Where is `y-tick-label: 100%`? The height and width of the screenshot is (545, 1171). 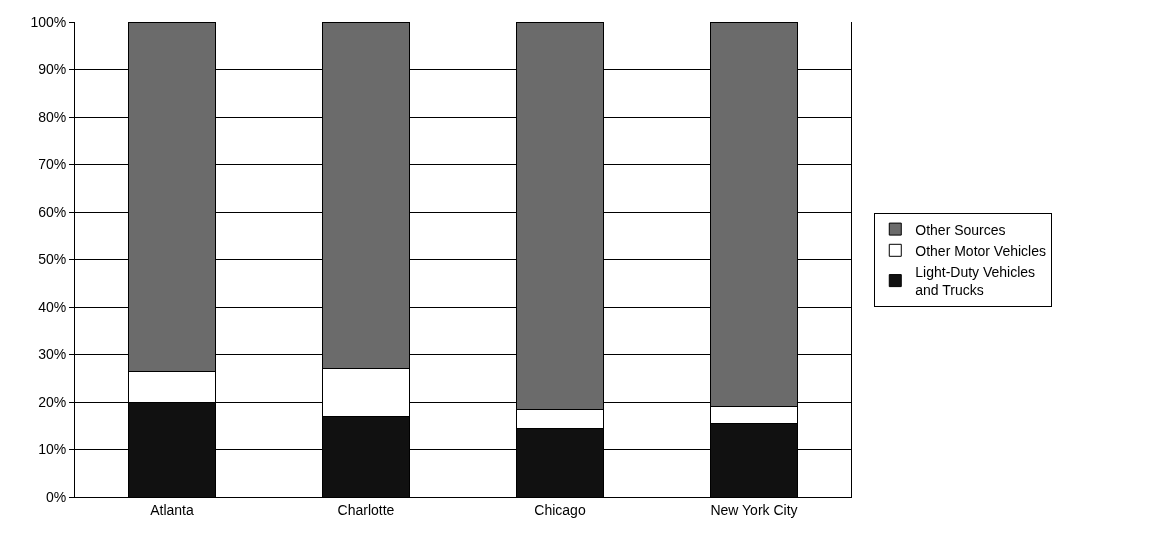
y-tick-label: 100% is located at coordinates (48, 21).